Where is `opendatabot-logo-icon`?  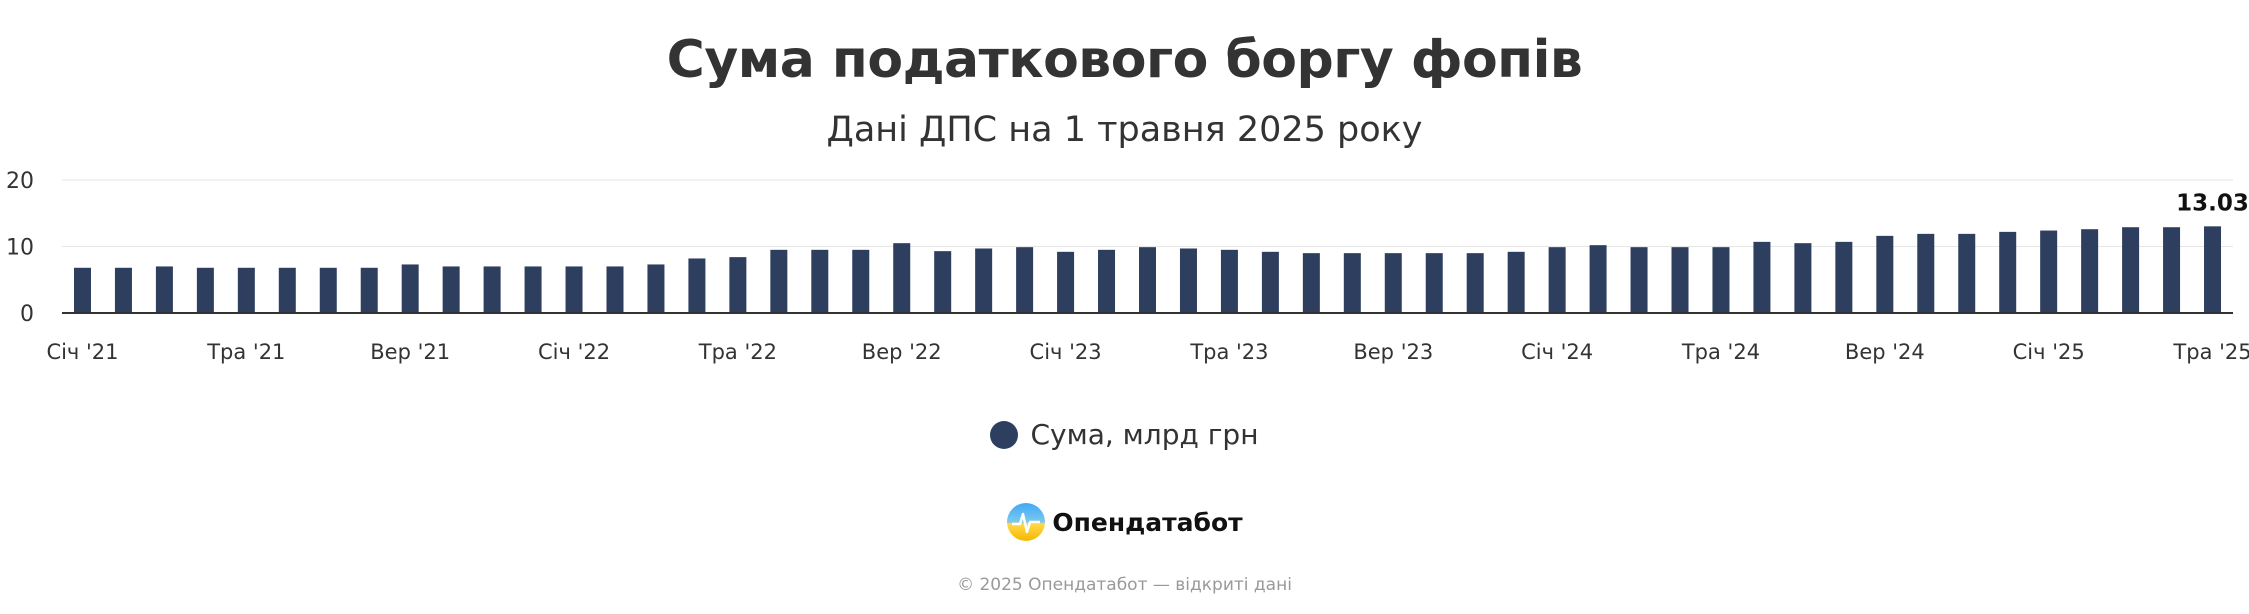
opendatabot-logo-icon is located at coordinates (1026, 522).